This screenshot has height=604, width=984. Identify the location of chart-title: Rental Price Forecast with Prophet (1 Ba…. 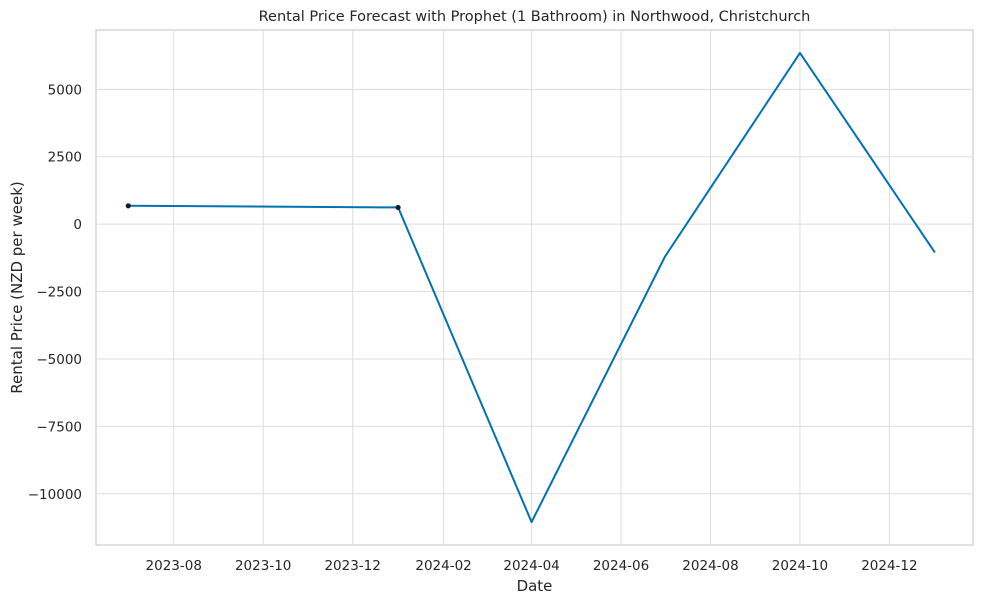
(535, 17).